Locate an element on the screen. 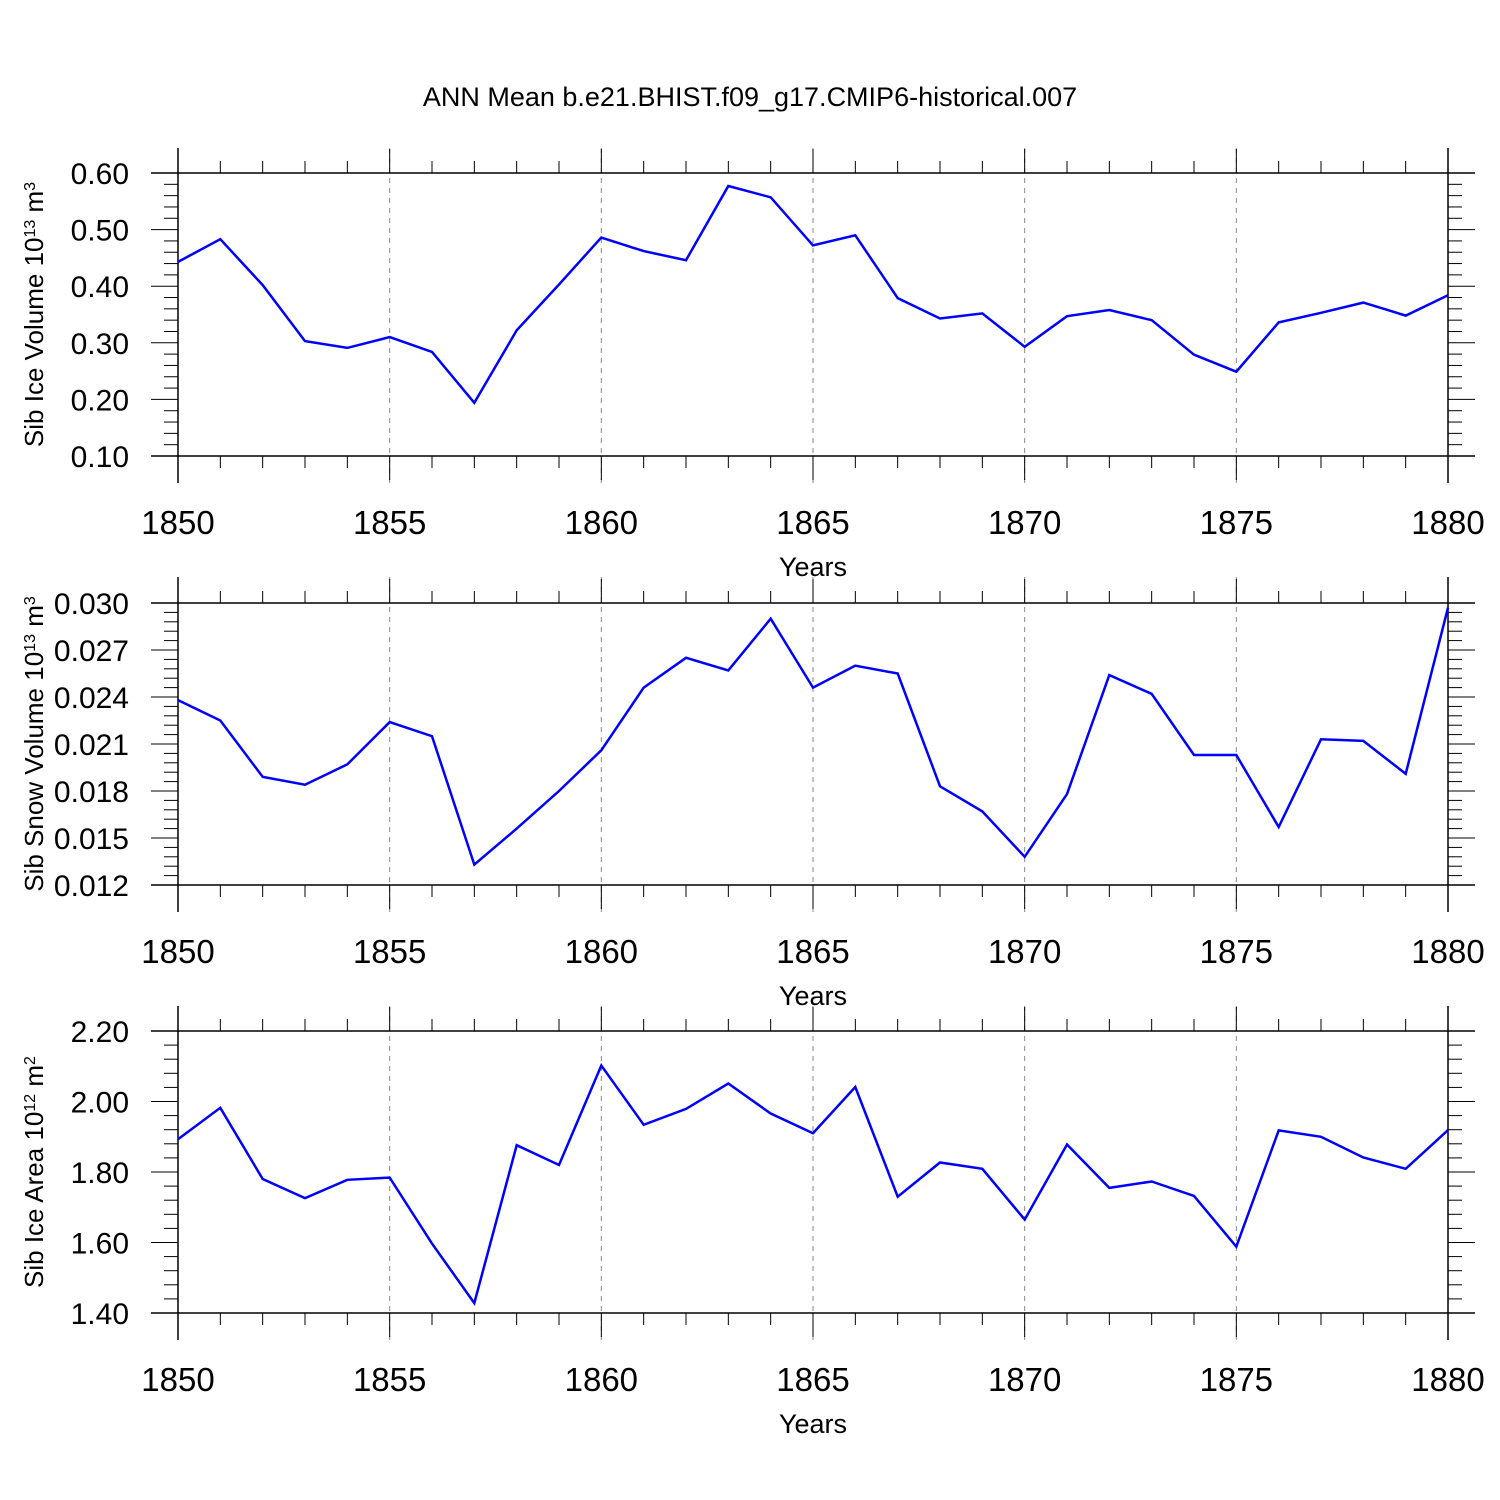  y-tick-label: 0.030 is located at coordinates (91, 604).